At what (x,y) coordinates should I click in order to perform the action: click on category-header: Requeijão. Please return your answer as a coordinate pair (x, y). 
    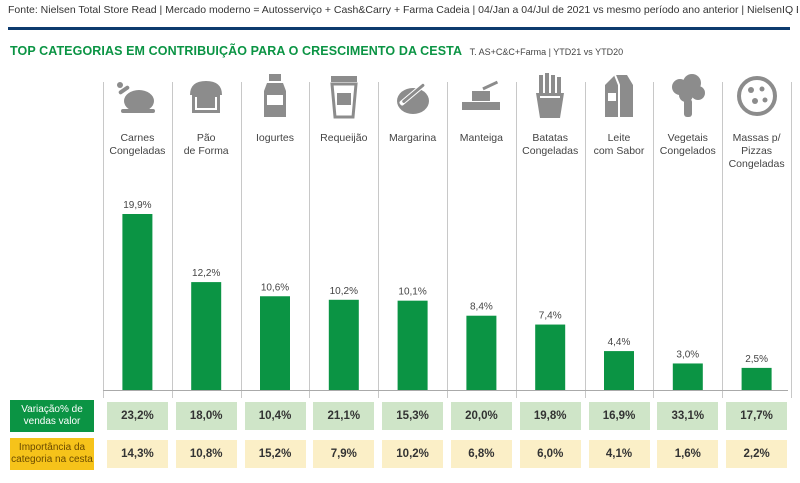
    Looking at the image, I should click on (343, 105).